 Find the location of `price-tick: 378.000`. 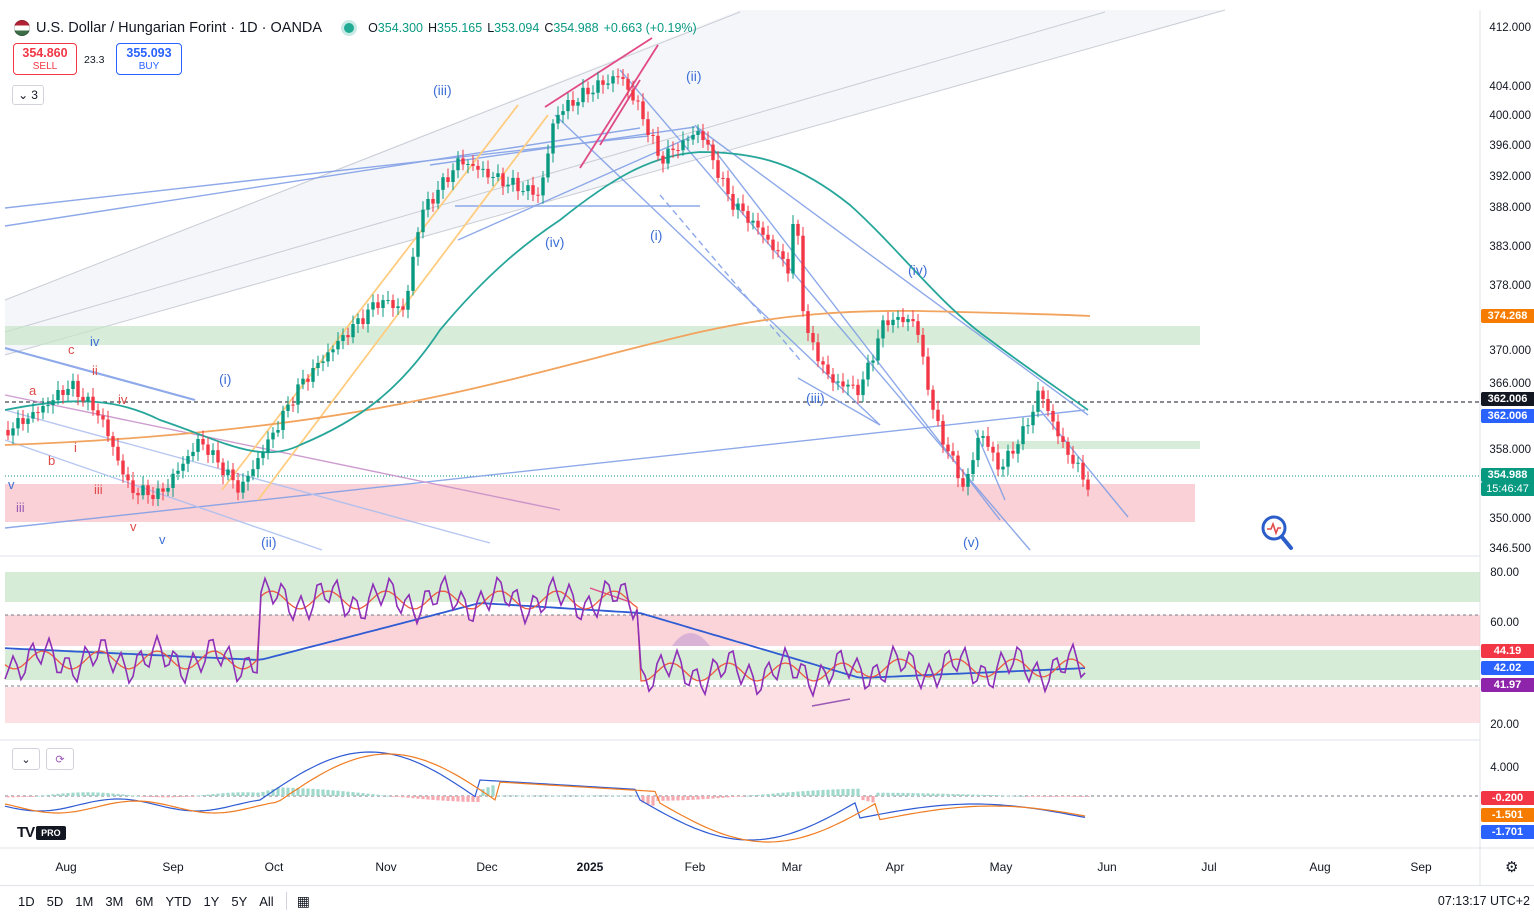

price-tick: 378.000 is located at coordinates (1510, 286).